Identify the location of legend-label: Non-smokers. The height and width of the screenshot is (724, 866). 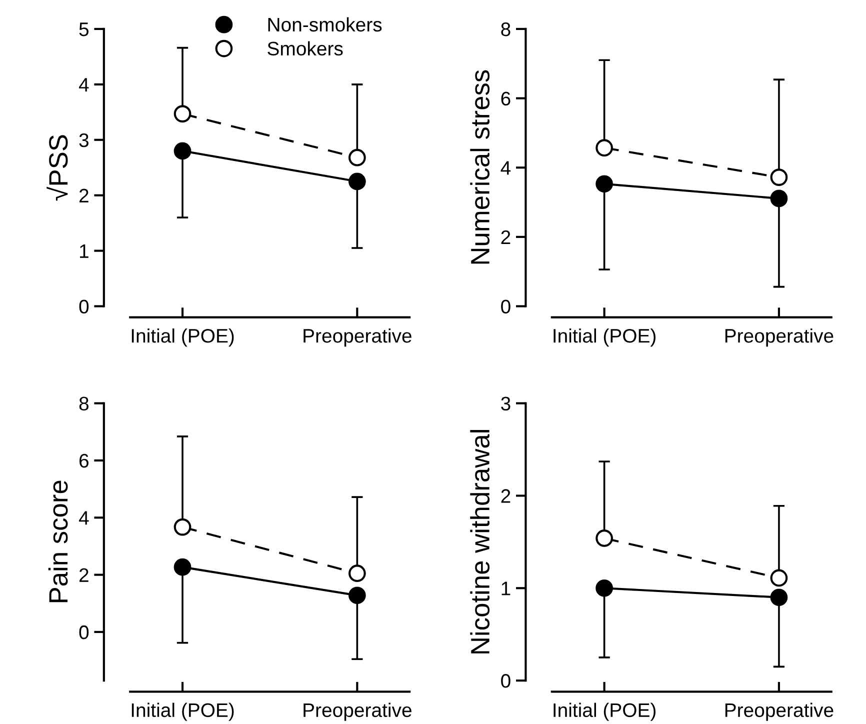
(325, 24).